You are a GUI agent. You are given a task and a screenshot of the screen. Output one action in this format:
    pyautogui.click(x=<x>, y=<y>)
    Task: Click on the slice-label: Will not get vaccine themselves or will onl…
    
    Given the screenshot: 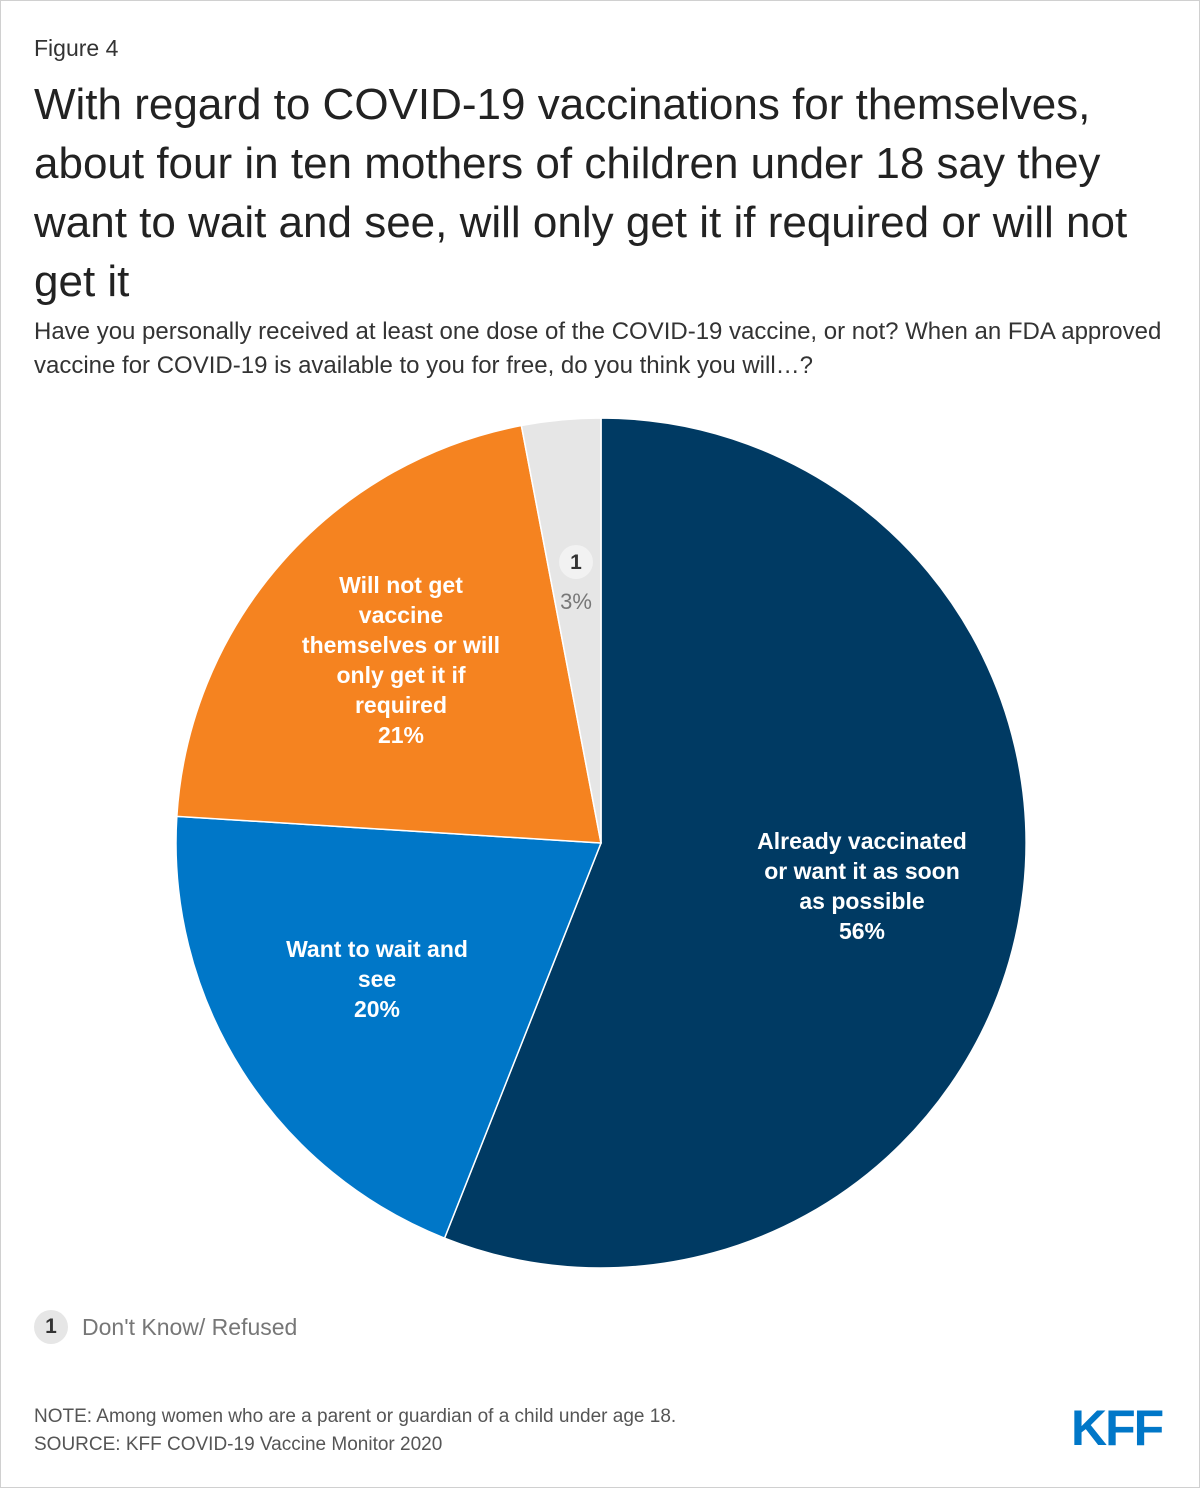 What is the action you would take?
    pyautogui.click(x=401, y=660)
    